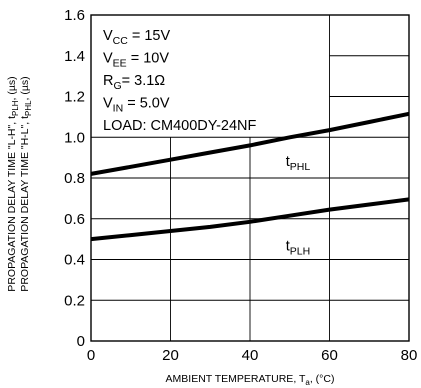 This screenshot has width=421, height=388. Describe the element at coordinates (134, 82) in the screenshot. I see `condition-line: RG= 3.1Ω` at that location.